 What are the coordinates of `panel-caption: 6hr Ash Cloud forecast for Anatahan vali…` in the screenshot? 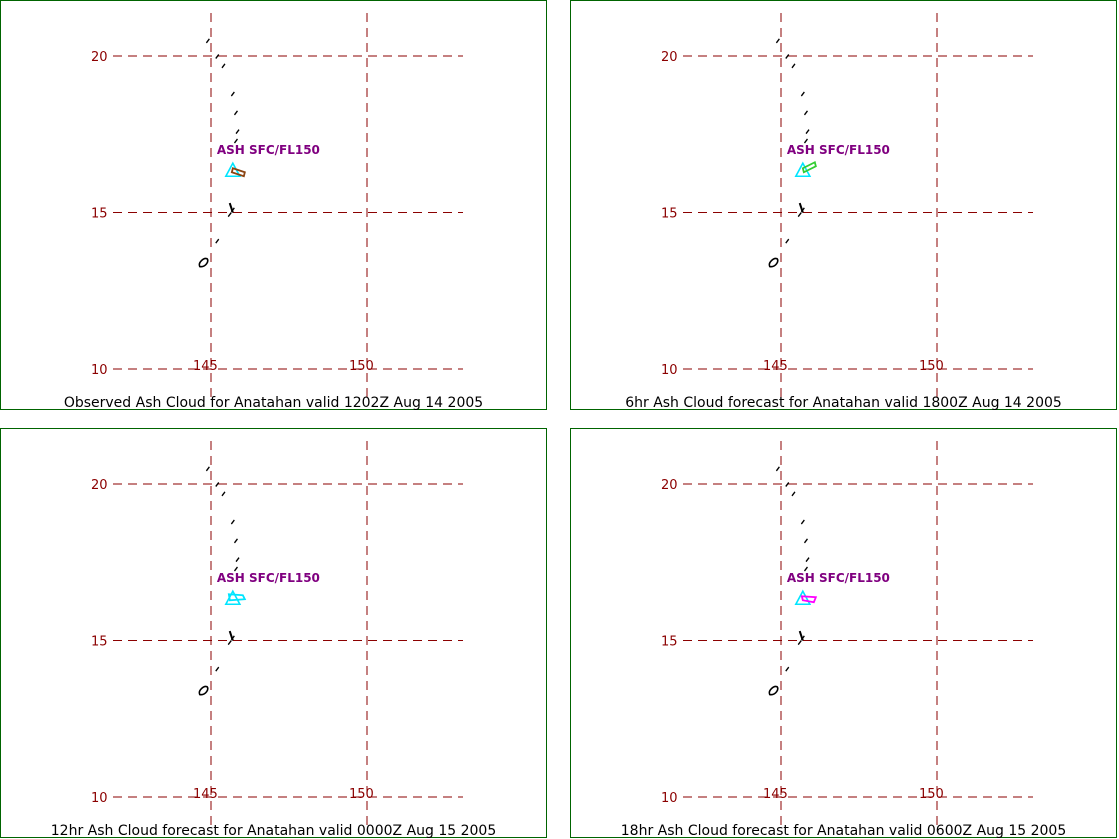 It's located at (843, 403).